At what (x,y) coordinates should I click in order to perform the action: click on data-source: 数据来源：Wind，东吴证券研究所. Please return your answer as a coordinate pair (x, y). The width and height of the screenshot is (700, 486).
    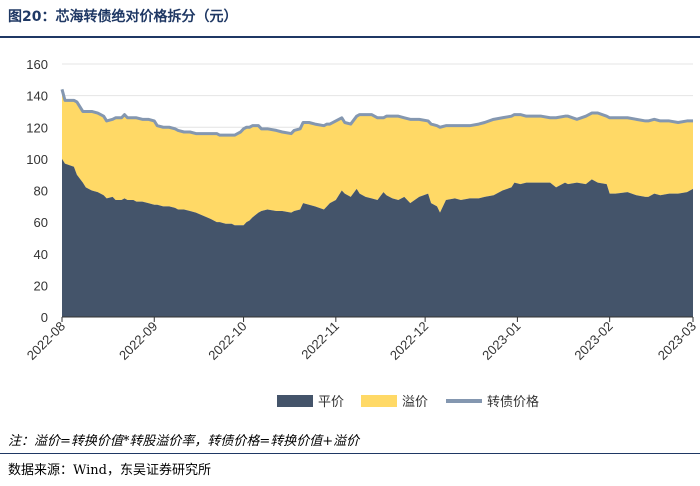
    Looking at the image, I should click on (109, 470).